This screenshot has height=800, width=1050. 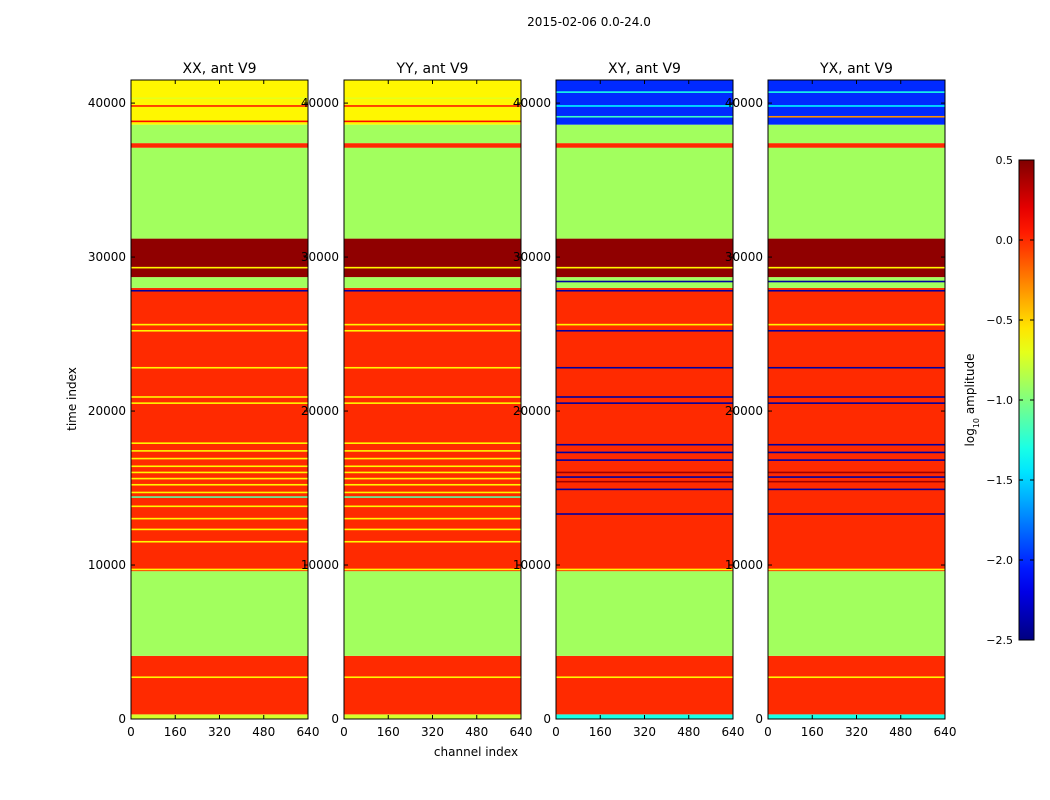 What do you see at coordinates (644, 69) in the screenshot?
I see `panel-title: XY, ant V9` at bounding box center [644, 69].